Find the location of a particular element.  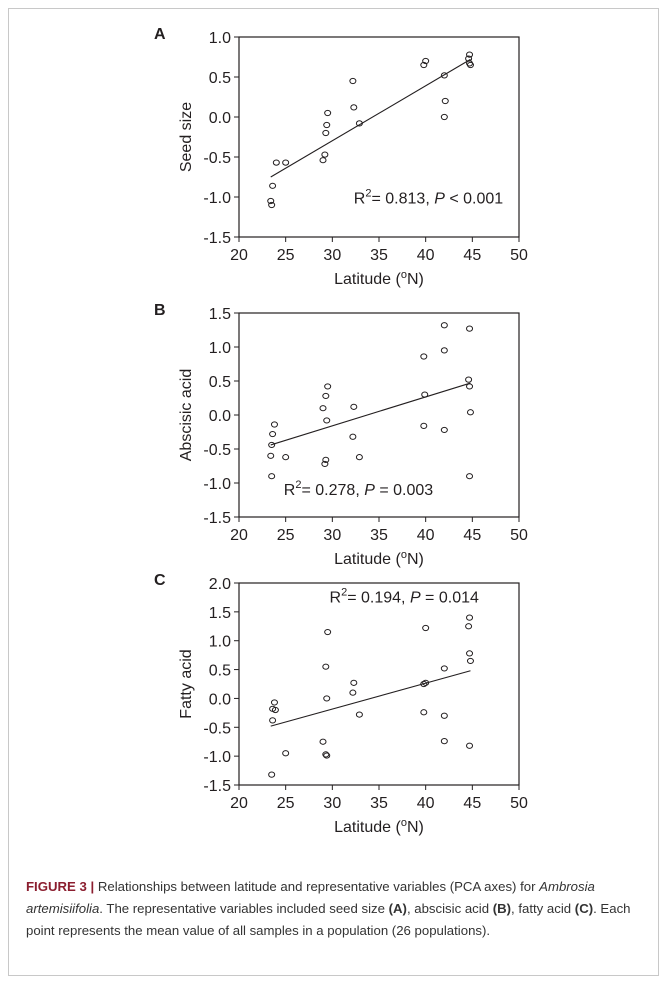

panel-c-x-axis-label-text: Latitude ( is located at coordinates (367, 827).